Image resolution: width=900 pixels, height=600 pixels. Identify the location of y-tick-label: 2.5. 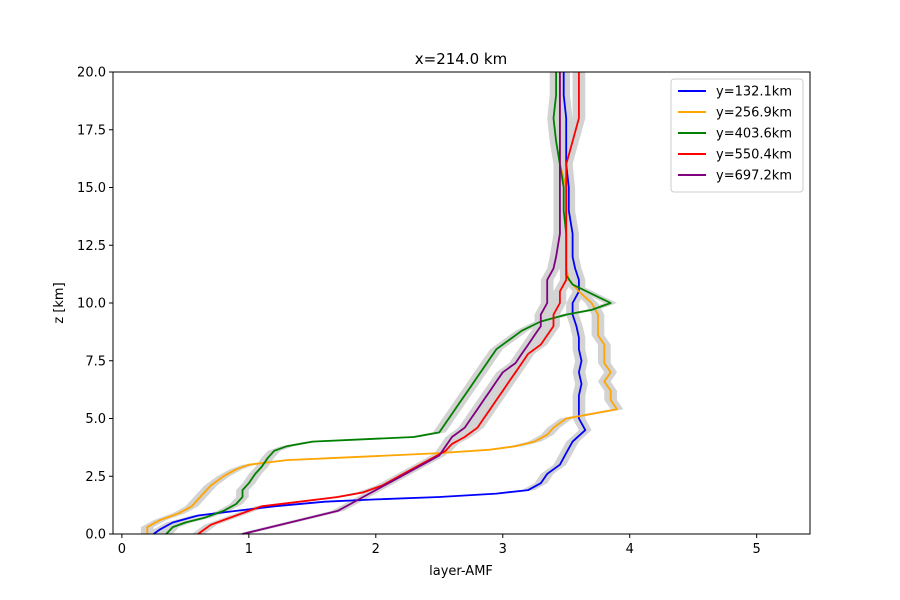
(95, 477).